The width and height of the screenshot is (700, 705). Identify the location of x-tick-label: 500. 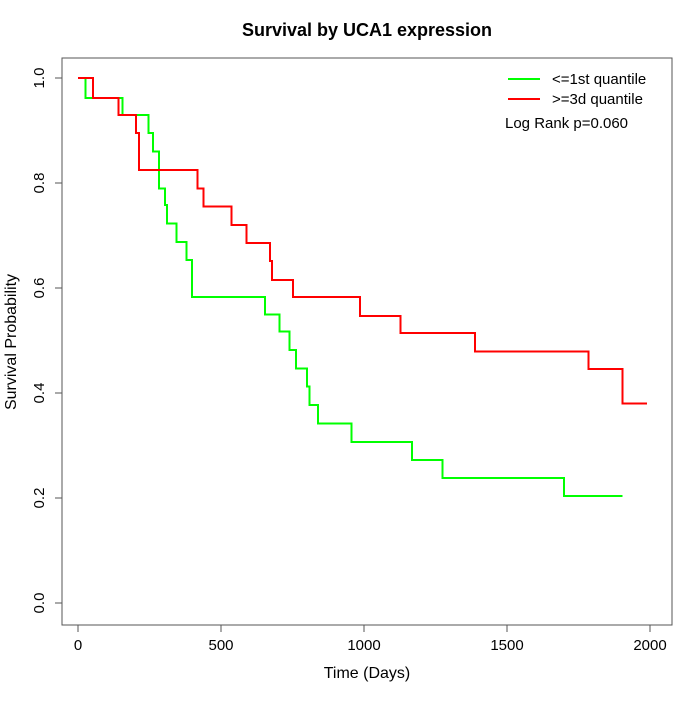
(220, 645).